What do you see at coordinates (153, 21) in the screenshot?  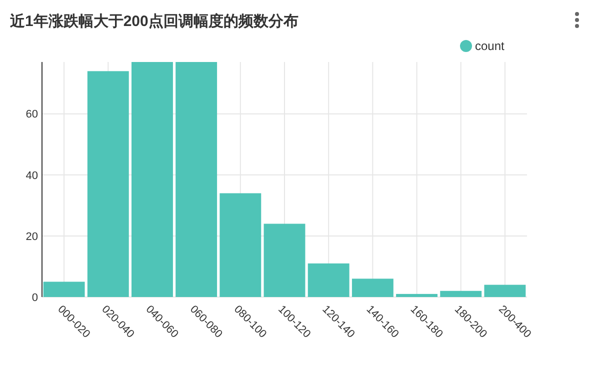 I see `chart-title: 近1年涨跌幅大于200点回调幅度的频数分布` at bounding box center [153, 21].